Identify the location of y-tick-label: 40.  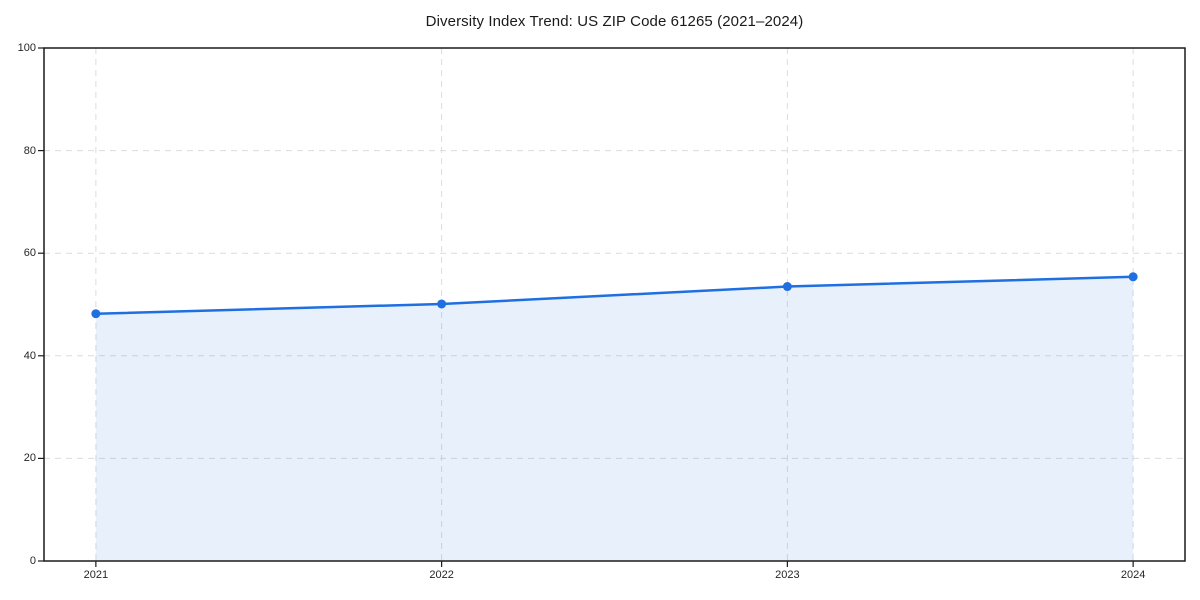
(29, 355).